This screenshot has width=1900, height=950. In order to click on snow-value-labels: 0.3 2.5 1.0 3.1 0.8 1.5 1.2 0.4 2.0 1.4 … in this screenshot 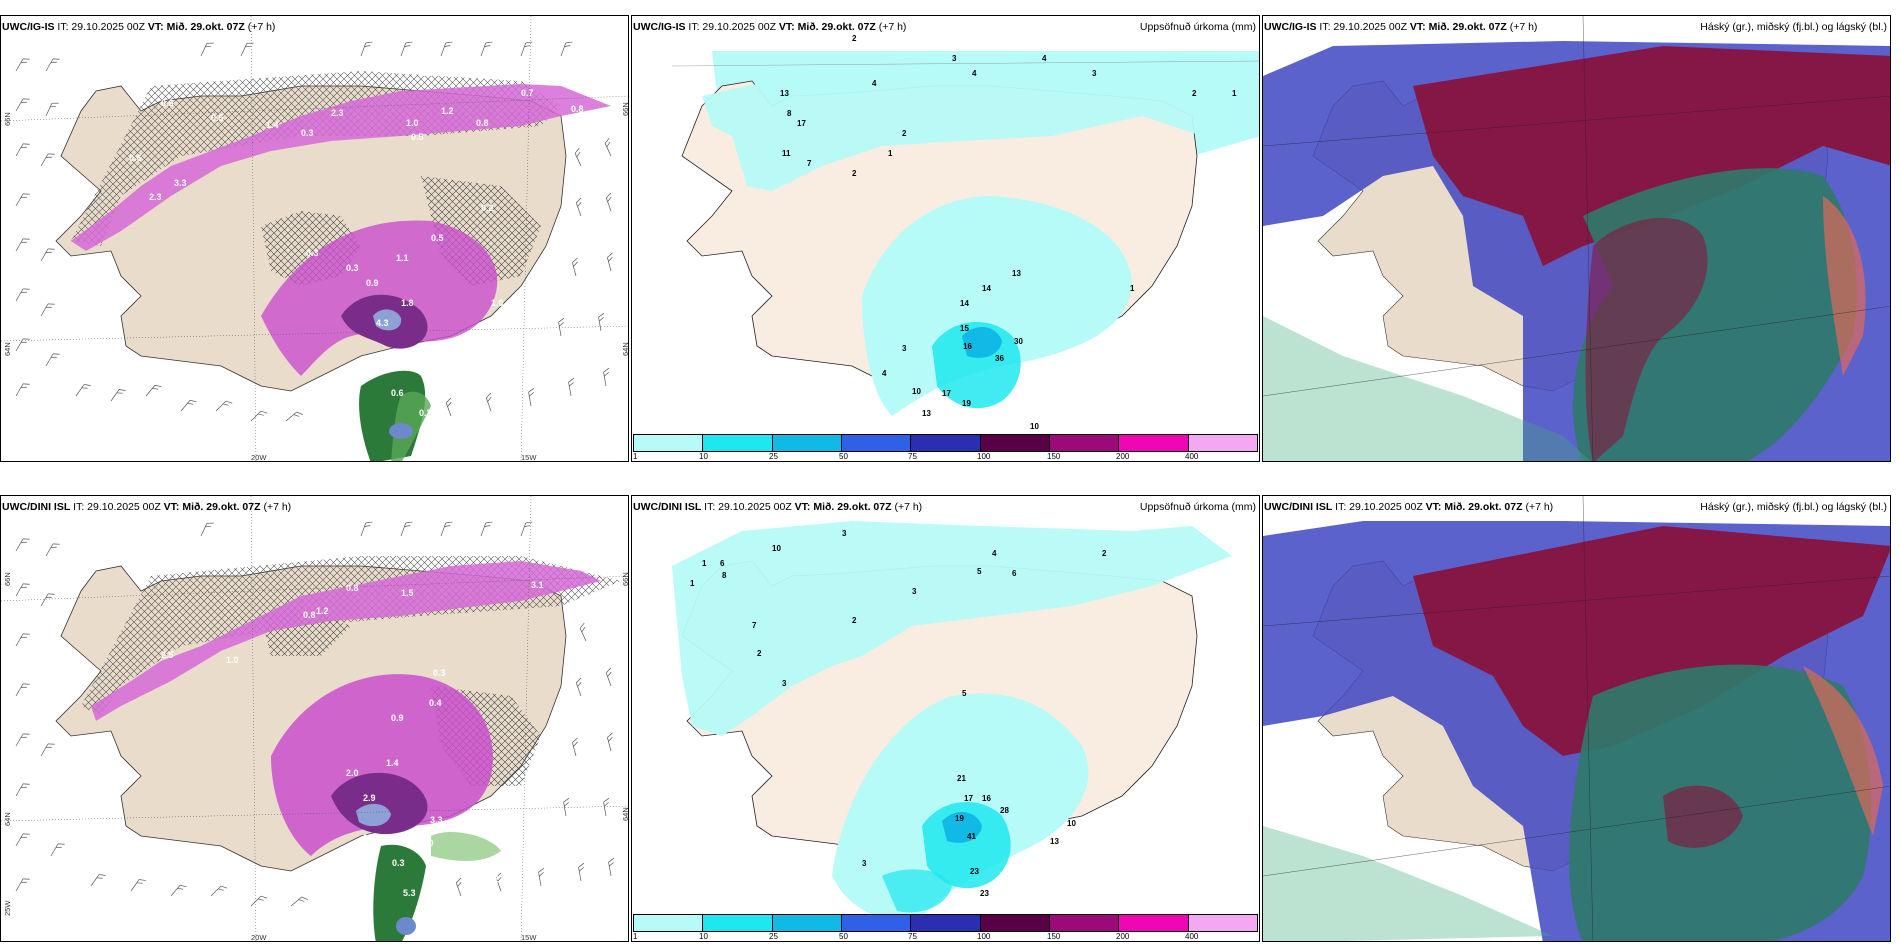, I will do `click(352, 739)`.